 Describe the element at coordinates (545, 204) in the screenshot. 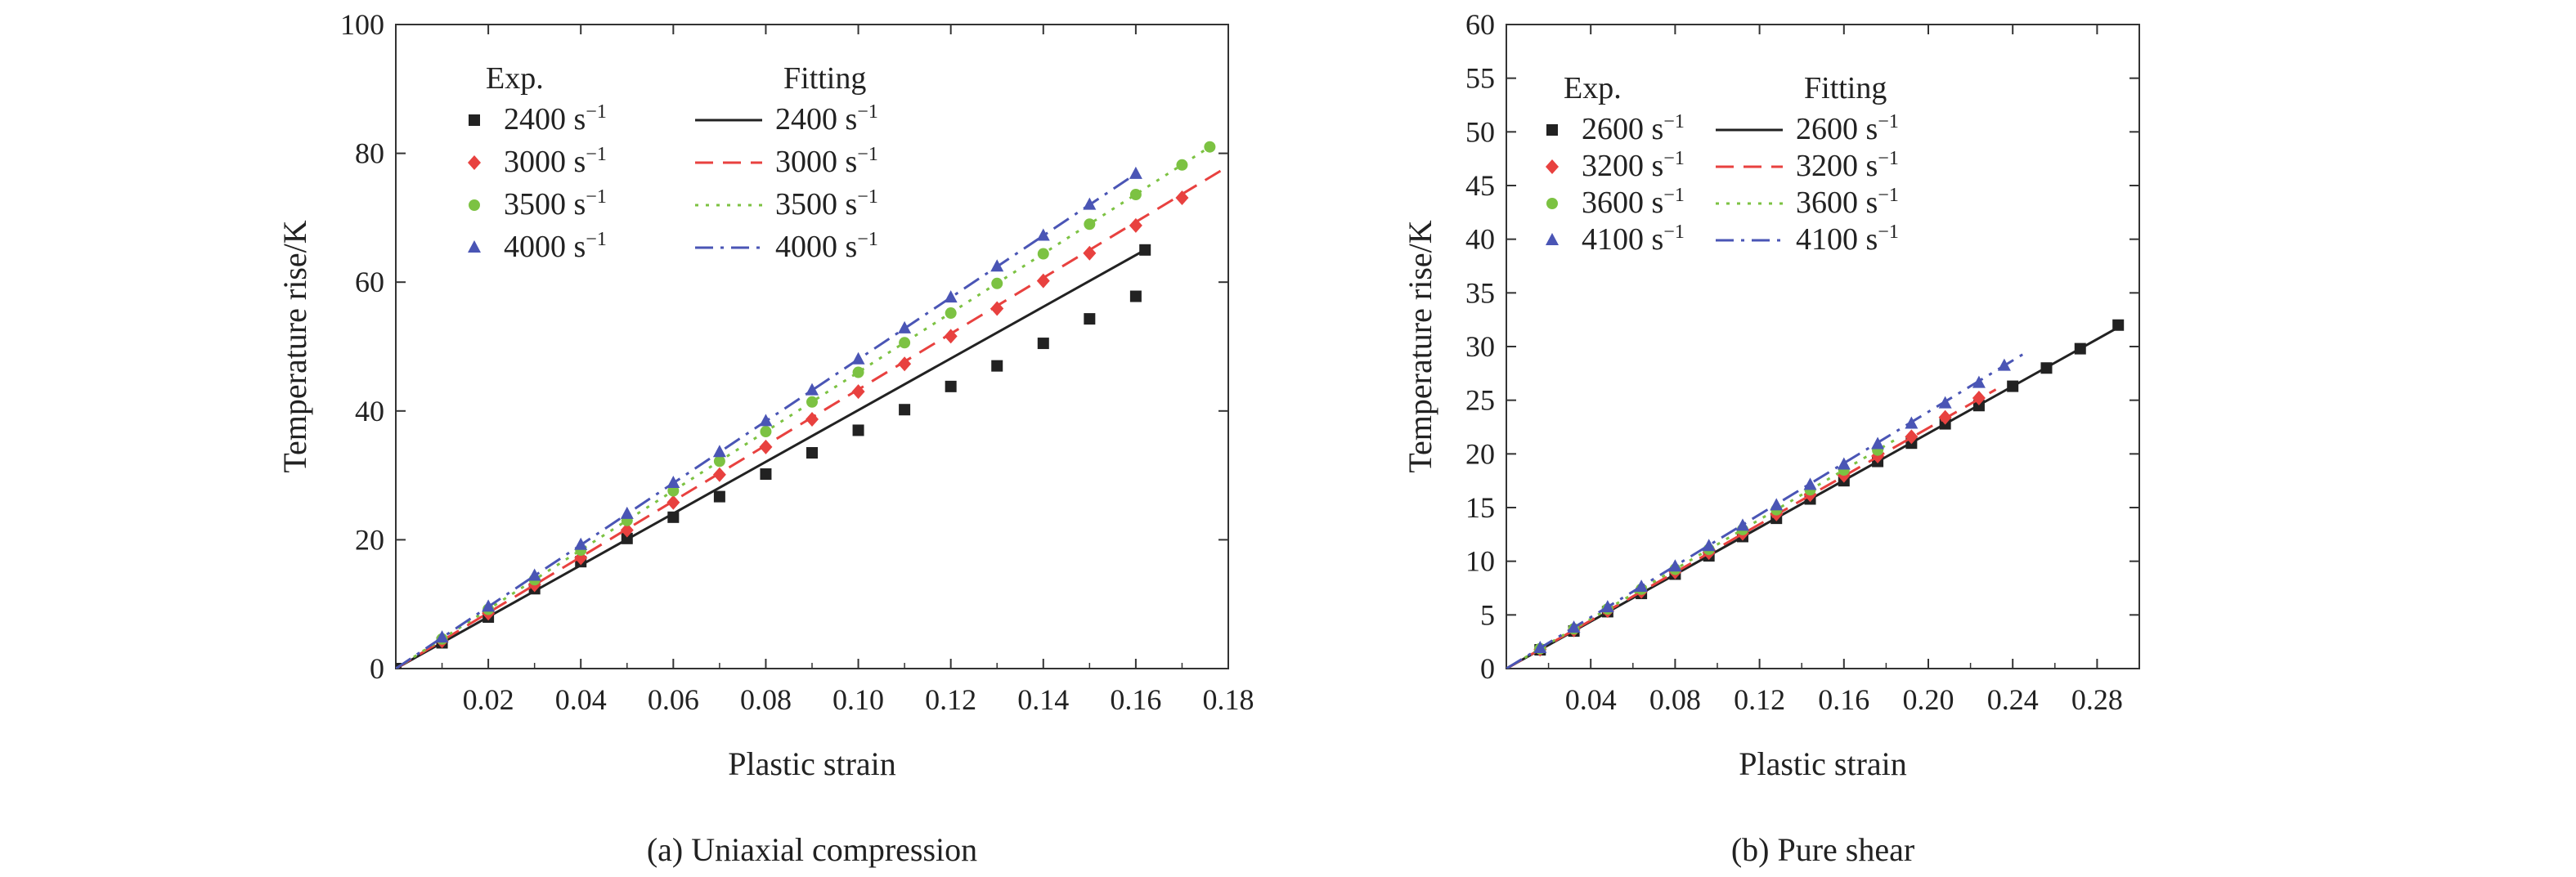

I see `legend-exp-label-value: 3500 s` at that location.